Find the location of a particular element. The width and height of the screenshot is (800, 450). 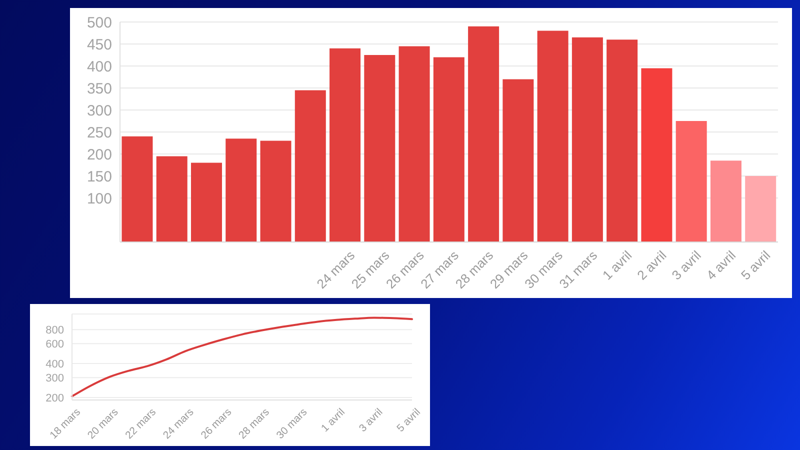

x-tick-label: 4 avril is located at coordinates (721, 265).